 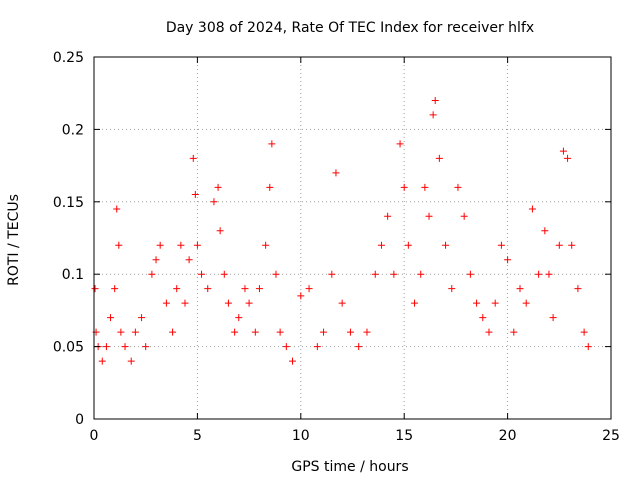 I want to click on x-axis-label: GPS time / hours, so click(x=349, y=467).